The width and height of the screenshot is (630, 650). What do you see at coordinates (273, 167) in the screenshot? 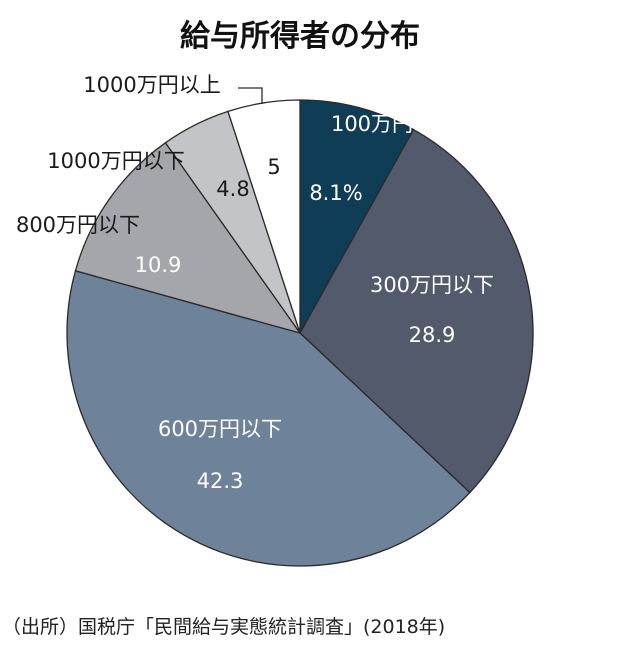
I see `slice-value-over-1000: 5` at bounding box center [273, 167].